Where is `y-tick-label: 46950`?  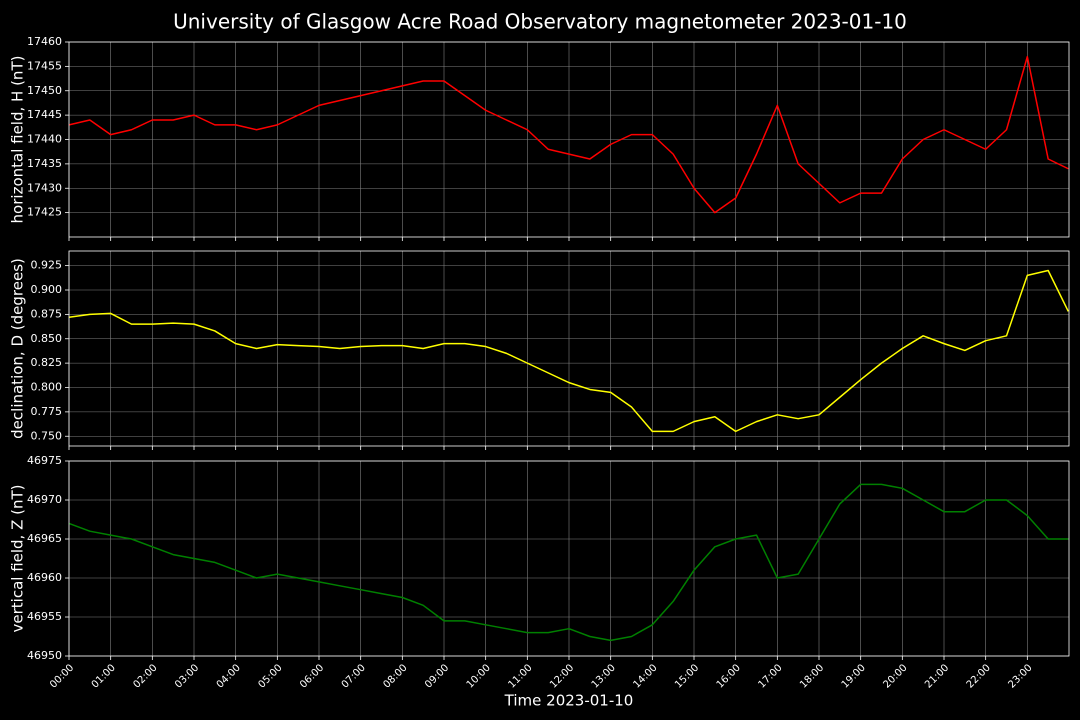 y-tick-label: 46950 is located at coordinates (44, 655).